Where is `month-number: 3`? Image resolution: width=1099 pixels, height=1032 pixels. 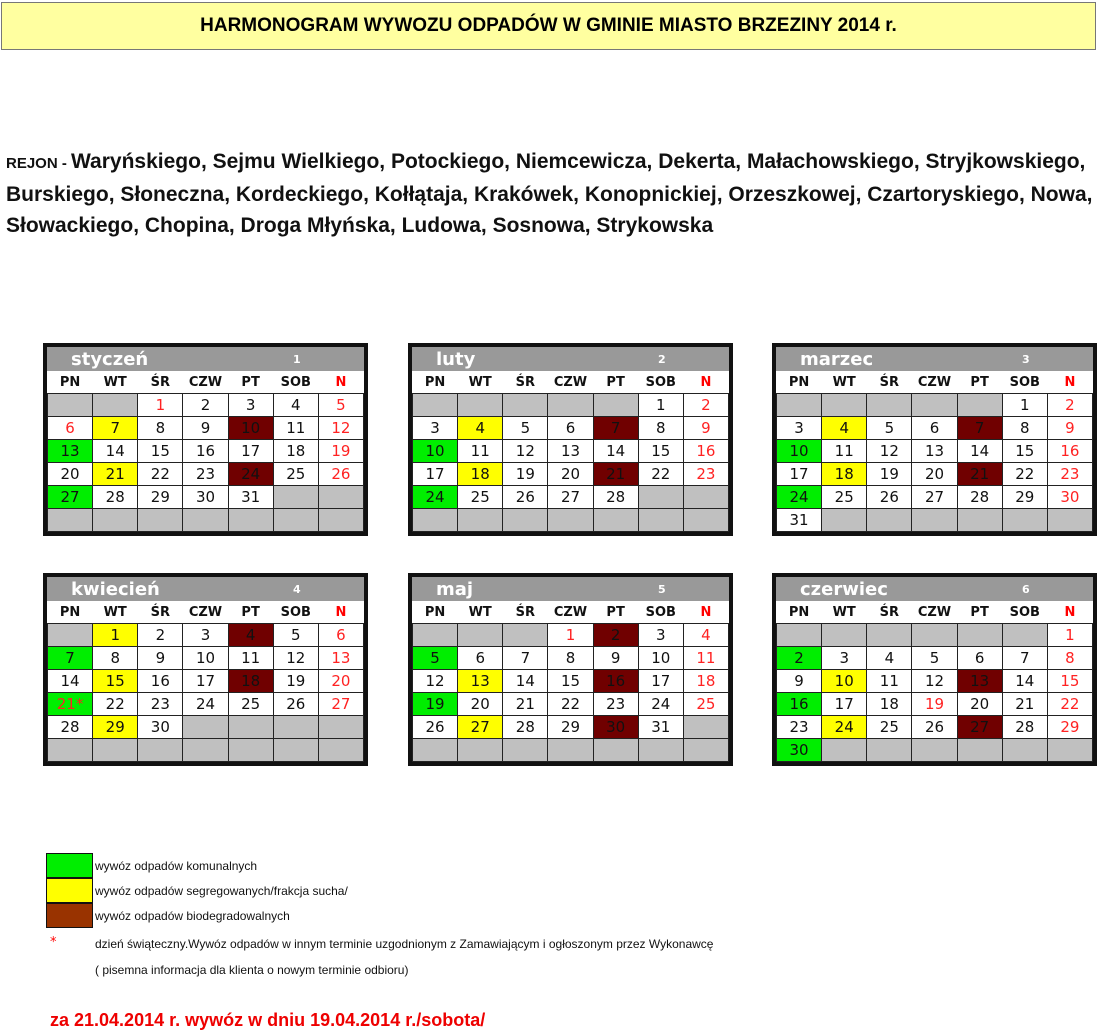
month-number: 3 is located at coordinates (1026, 359).